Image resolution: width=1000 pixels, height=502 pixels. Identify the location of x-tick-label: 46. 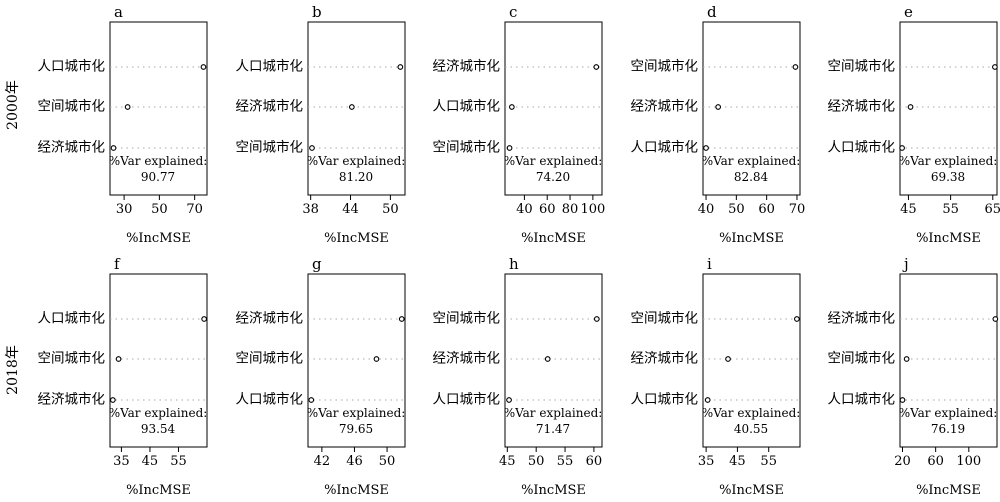
(354, 461).